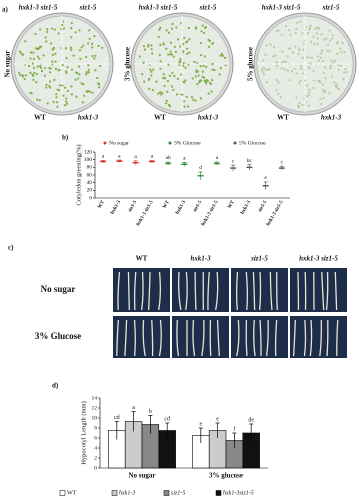  What do you see at coordinates (117, 418) in the screenshot?
I see `significance-letter: cd` at bounding box center [117, 418].